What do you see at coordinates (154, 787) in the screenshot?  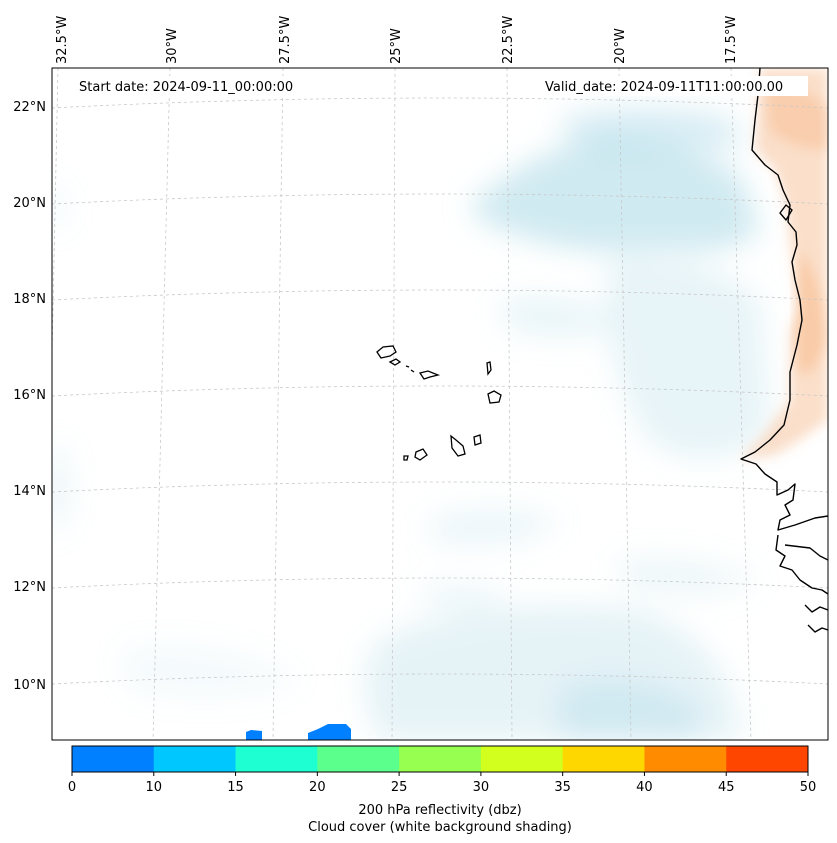 I see `colorbar-tick-label: 10` at bounding box center [154, 787].